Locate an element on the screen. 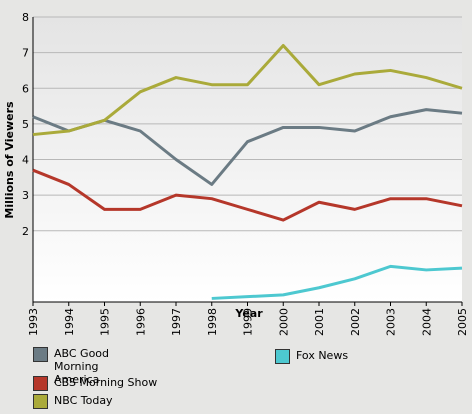 This screenshot has width=472, height=414. x-tick-label: 1997 is located at coordinates (176, 322).